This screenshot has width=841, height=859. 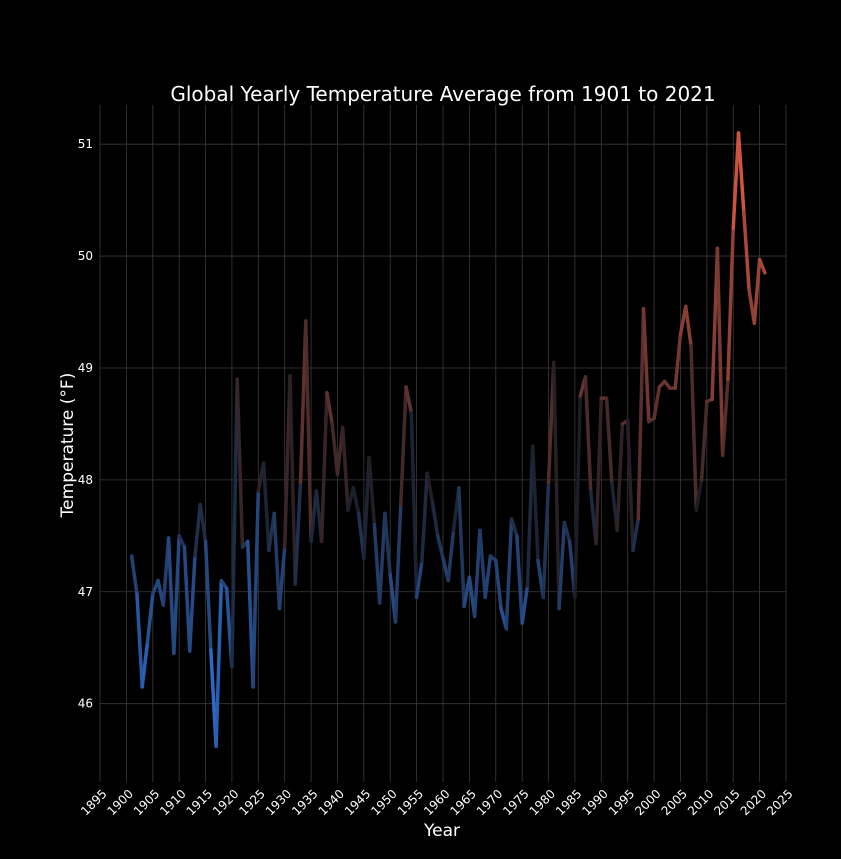 What do you see at coordinates (85, 480) in the screenshot?
I see `y-tick-label: 48` at bounding box center [85, 480].